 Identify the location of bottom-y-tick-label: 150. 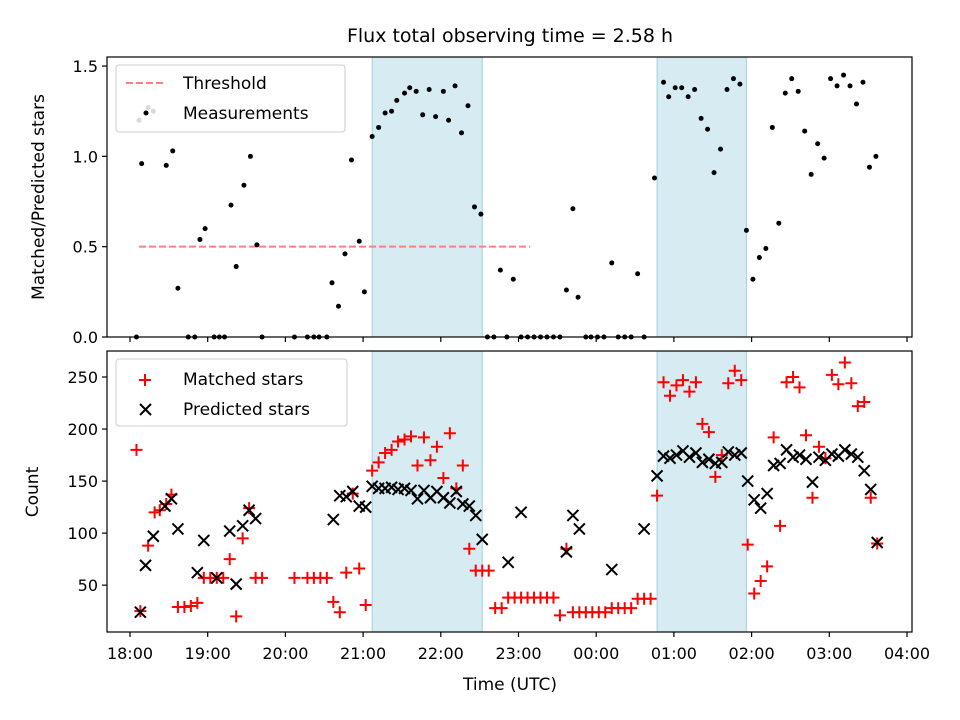
(82, 481).